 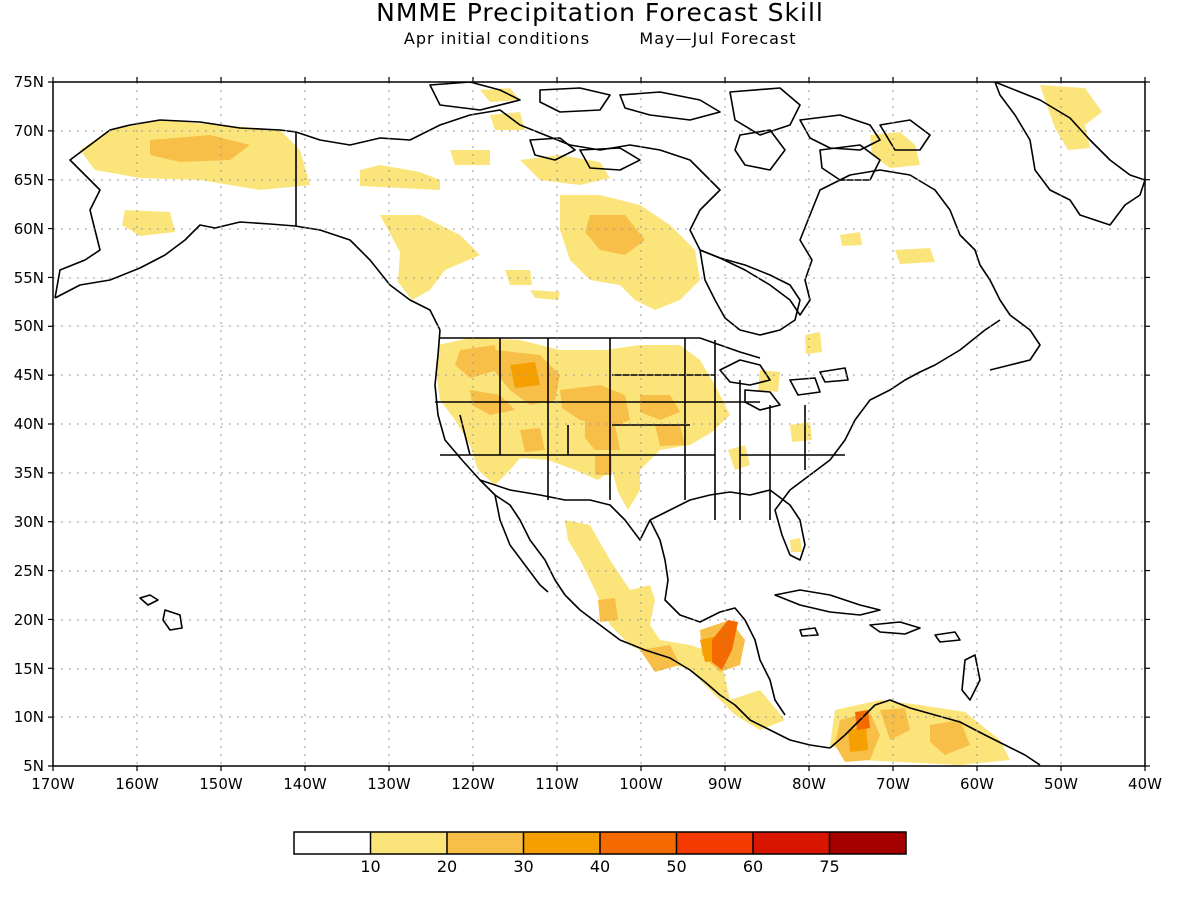 I want to click on lat-tick-label: 5N, so click(x=33, y=766).